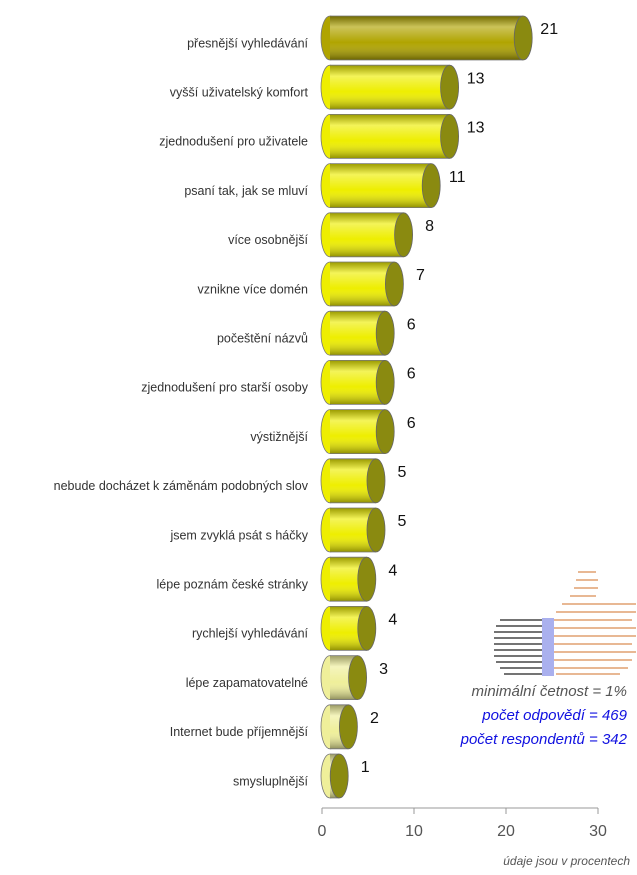  What do you see at coordinates (598, 831) in the screenshot?
I see `x-tick-label: 30` at bounding box center [598, 831].